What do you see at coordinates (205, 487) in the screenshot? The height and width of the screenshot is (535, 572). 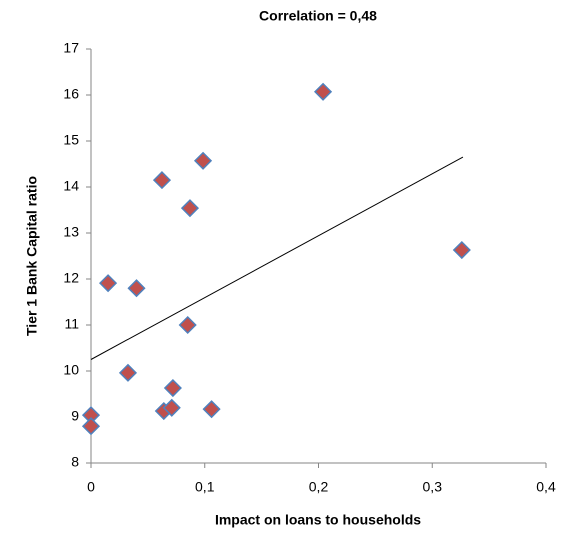 I see `x-tick-label: 0,1` at bounding box center [205, 487].